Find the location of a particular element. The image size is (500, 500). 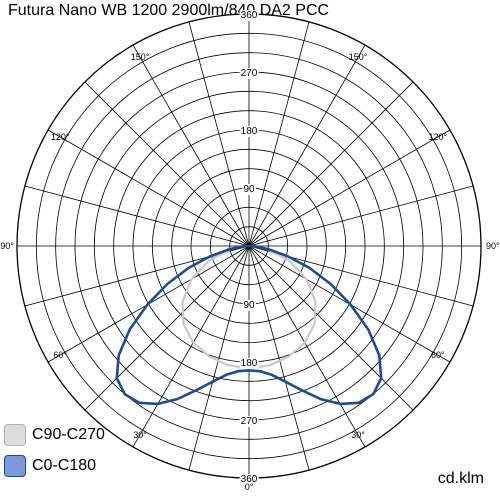

legend-swatch-c90-c270 is located at coordinates (15, 435).